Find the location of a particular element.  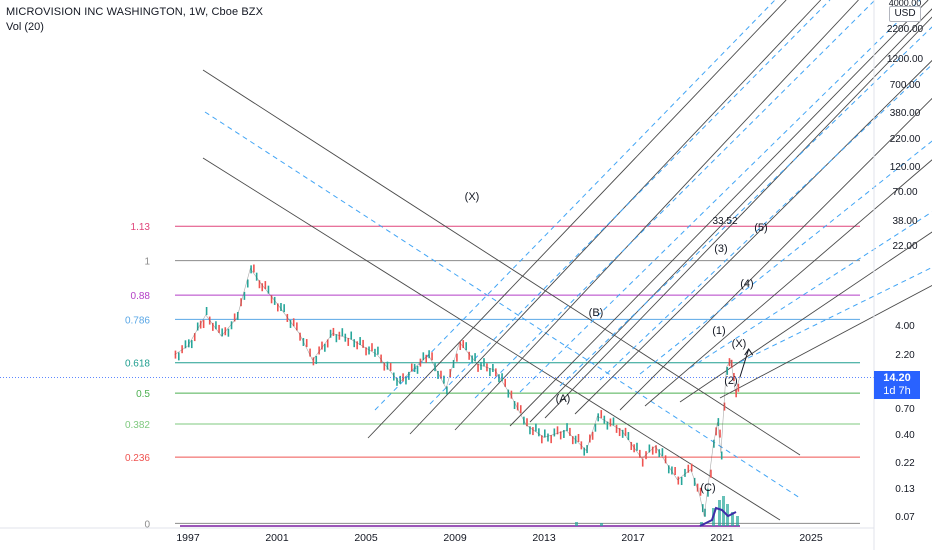

projection-arrowhead is located at coordinates (749, 352).